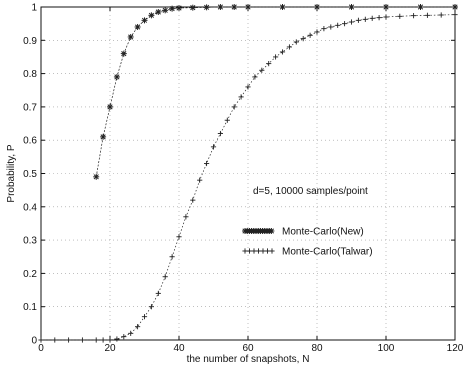 The width and height of the screenshot is (469, 371). Describe the element at coordinates (30, 41) in the screenshot. I see `y-tick-label: 0.9` at that location.